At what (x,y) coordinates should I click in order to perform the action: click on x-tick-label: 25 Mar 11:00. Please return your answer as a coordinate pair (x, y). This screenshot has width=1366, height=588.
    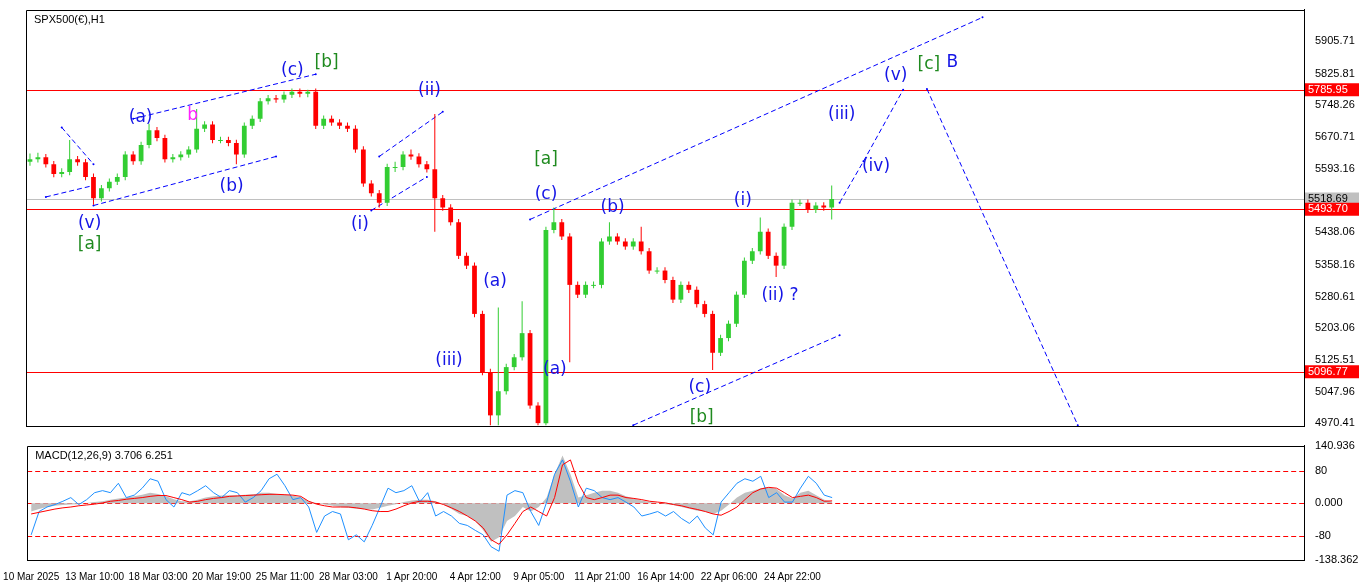
    Looking at the image, I should click on (285, 576).